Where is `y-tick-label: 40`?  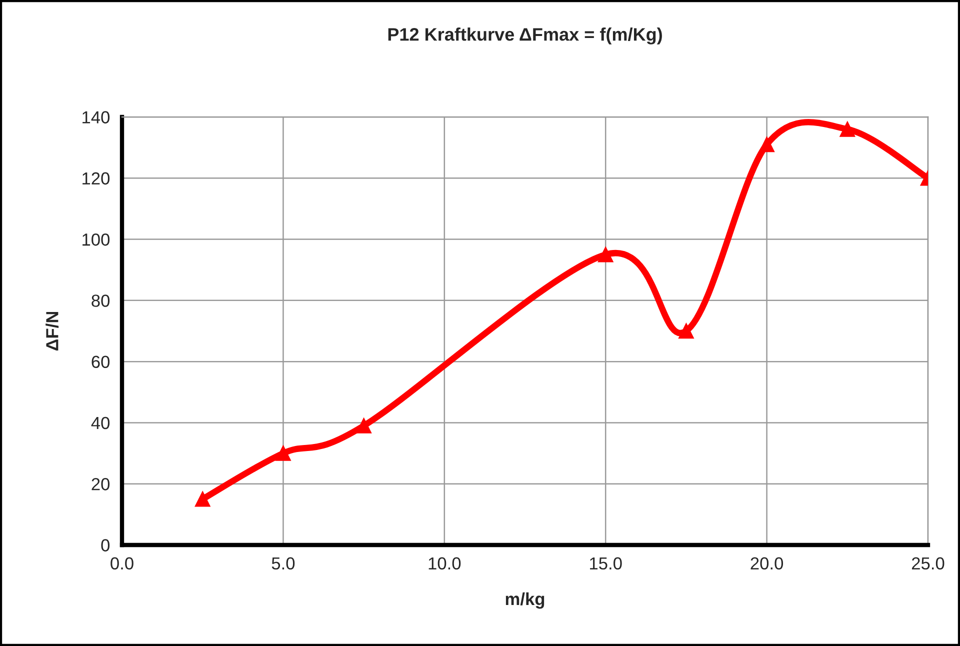 y-tick-label: 40 is located at coordinates (100, 423).